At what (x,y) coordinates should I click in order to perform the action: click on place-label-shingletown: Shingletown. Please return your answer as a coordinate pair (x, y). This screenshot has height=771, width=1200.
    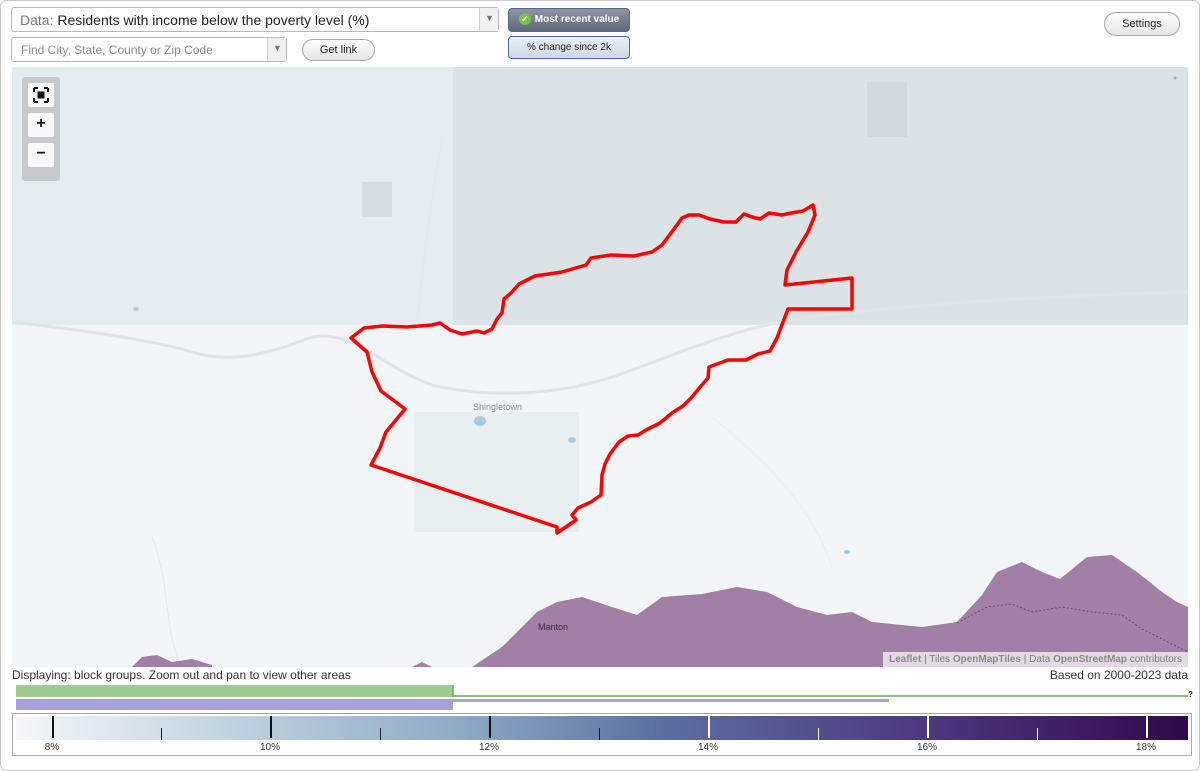
    Looking at the image, I should click on (498, 407).